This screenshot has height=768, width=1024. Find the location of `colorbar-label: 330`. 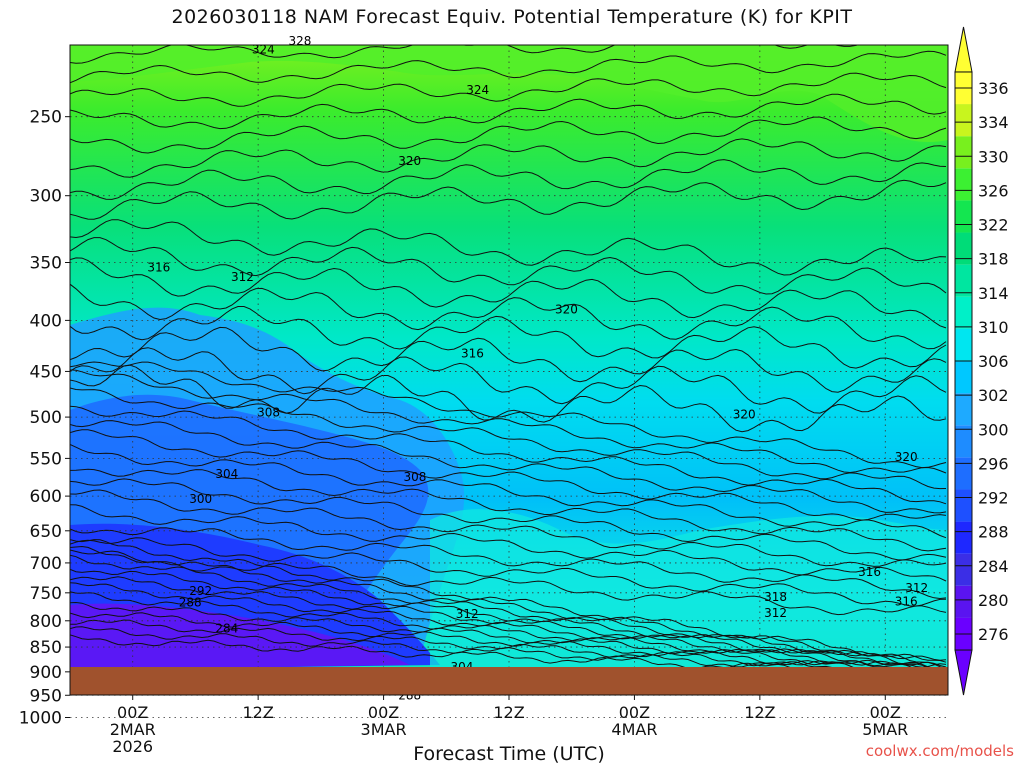

colorbar-label: 330 is located at coordinates (993, 156).